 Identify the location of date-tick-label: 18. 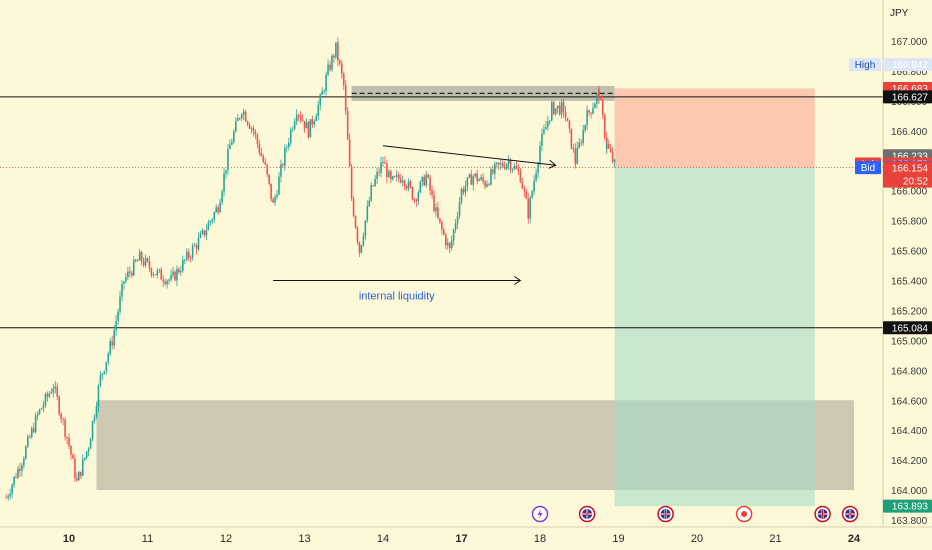
(540, 539).